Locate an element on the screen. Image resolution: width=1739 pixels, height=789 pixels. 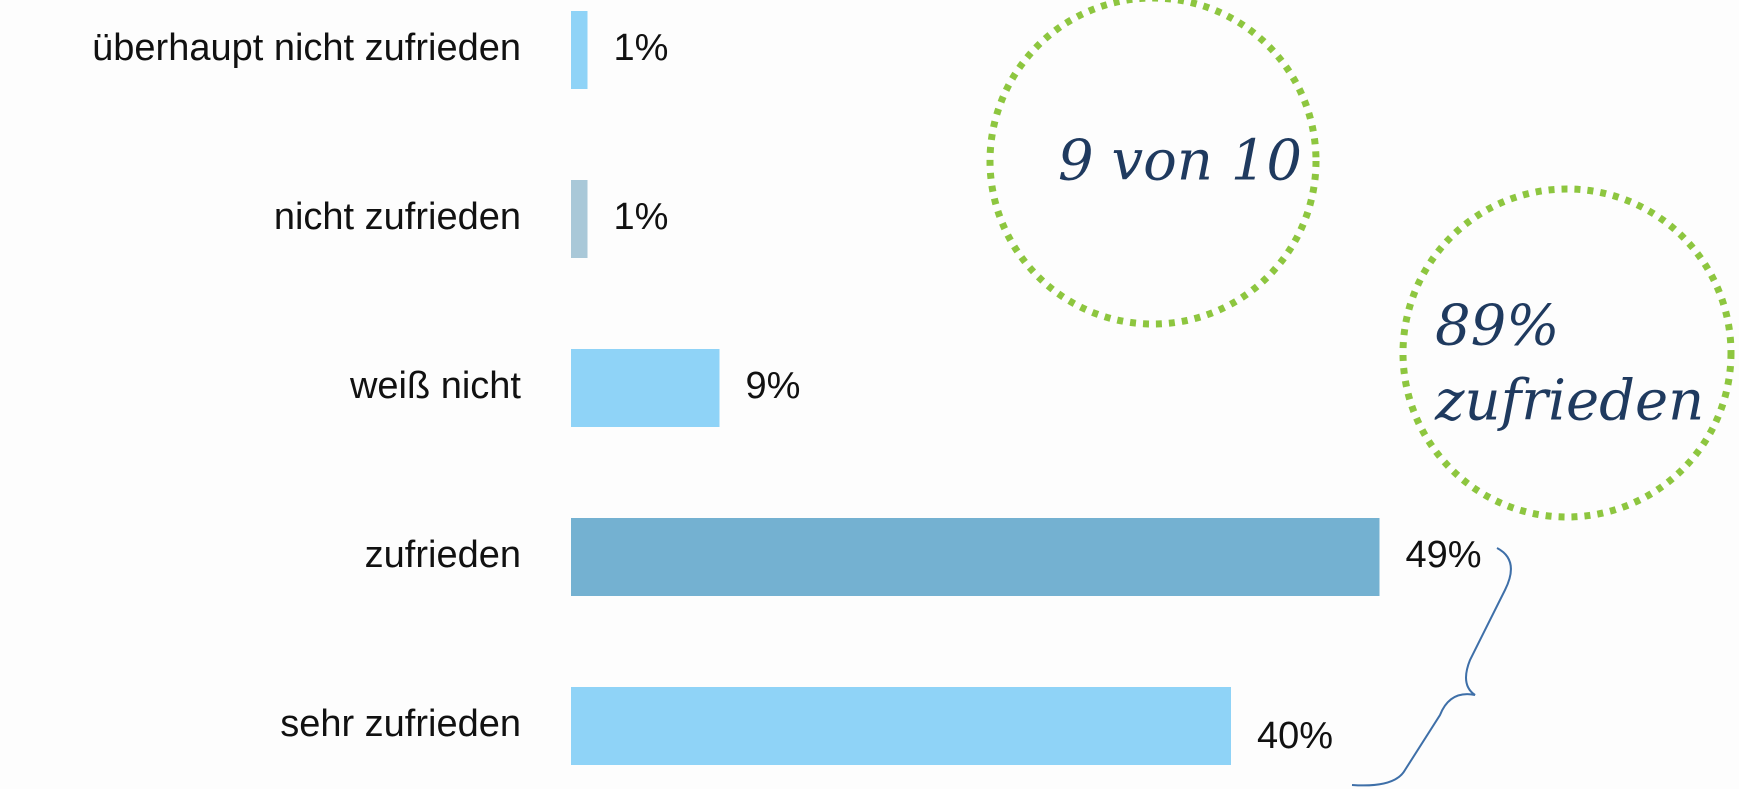
category-label: sehr zufrieden is located at coordinates (400, 724).